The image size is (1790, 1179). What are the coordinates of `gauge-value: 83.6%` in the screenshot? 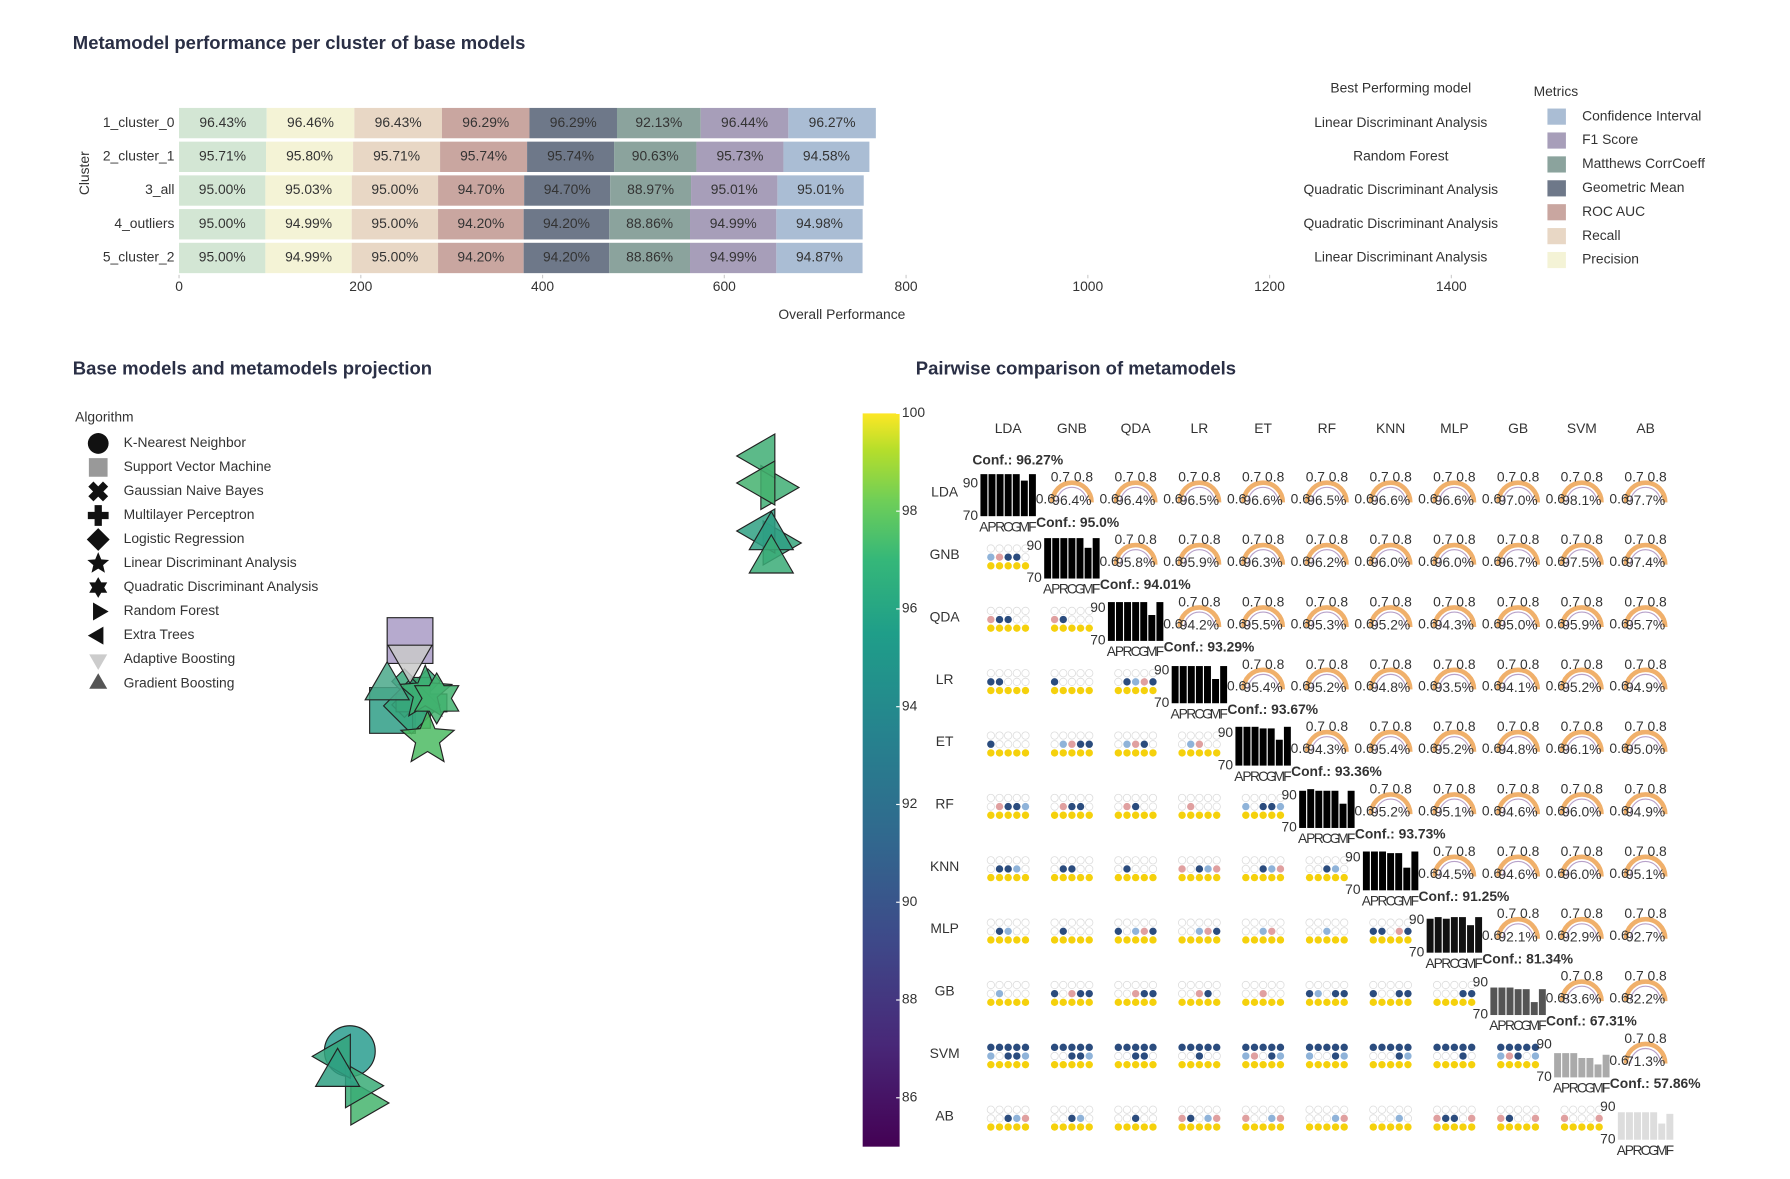 It's located at (1581, 999).